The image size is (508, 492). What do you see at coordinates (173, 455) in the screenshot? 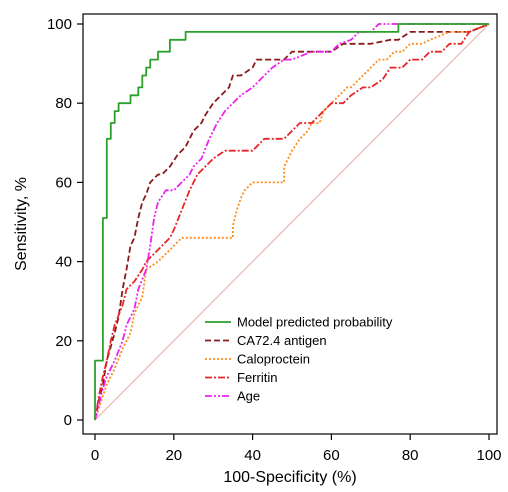
I see `x-tick-label: 20` at bounding box center [173, 455].